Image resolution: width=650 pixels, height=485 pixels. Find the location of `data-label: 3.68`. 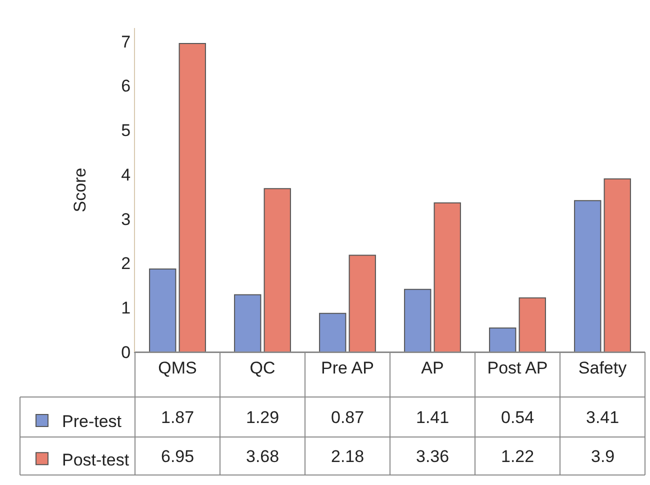

data-label: 3.68 is located at coordinates (263, 456).